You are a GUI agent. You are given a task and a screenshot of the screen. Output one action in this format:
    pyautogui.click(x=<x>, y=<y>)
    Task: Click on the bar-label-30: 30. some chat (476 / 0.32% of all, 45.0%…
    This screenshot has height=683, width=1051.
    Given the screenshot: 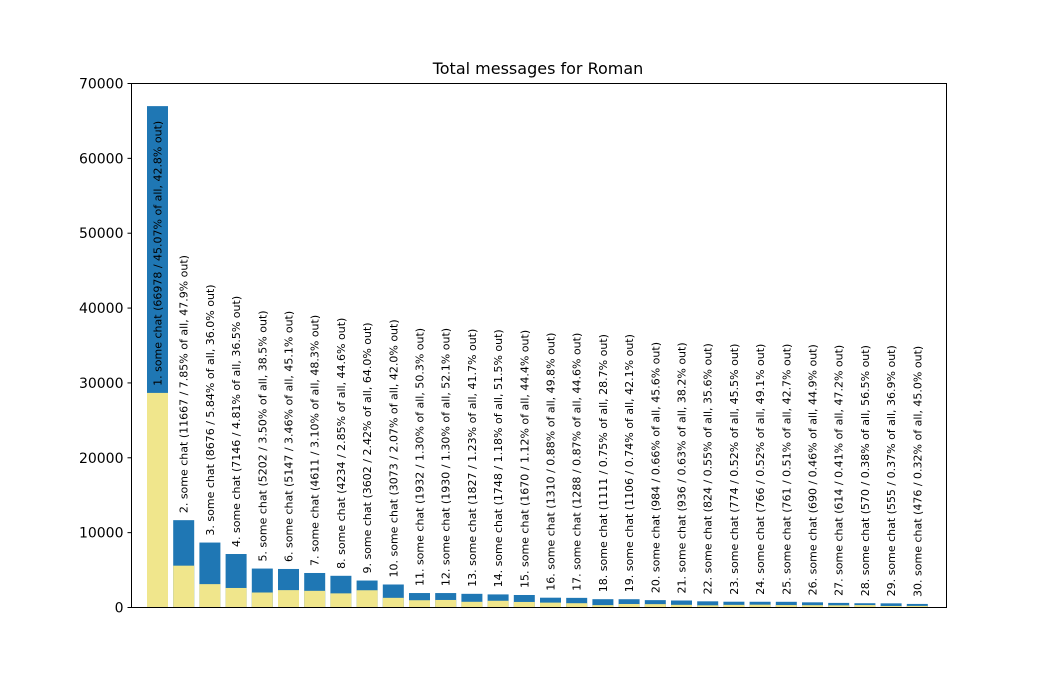 What is the action you would take?
    pyautogui.click(x=917, y=471)
    